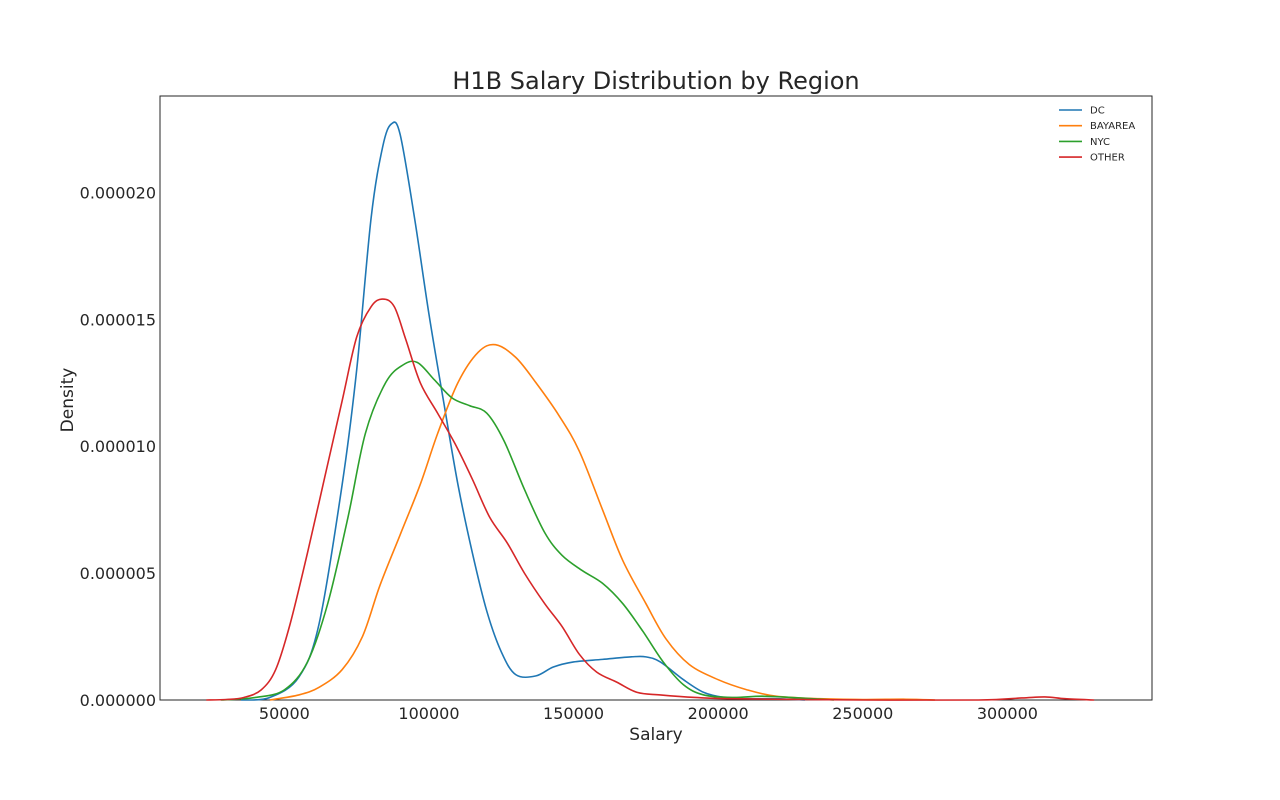 The image size is (1280, 800). Describe the element at coordinates (118, 319) in the screenshot. I see `y-tick-label: 0.000015` at that location.